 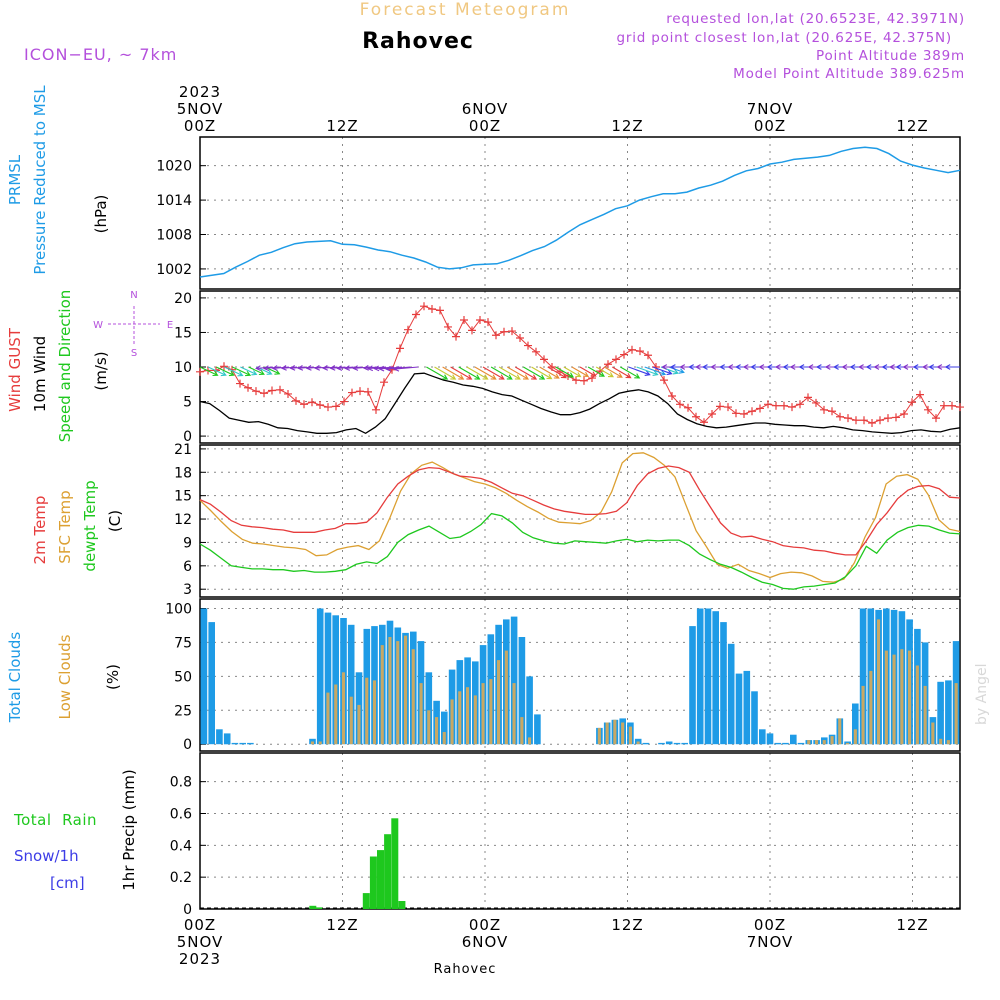 I want to click on point-altitude: Point Altitude 389m, so click(x=890, y=56).